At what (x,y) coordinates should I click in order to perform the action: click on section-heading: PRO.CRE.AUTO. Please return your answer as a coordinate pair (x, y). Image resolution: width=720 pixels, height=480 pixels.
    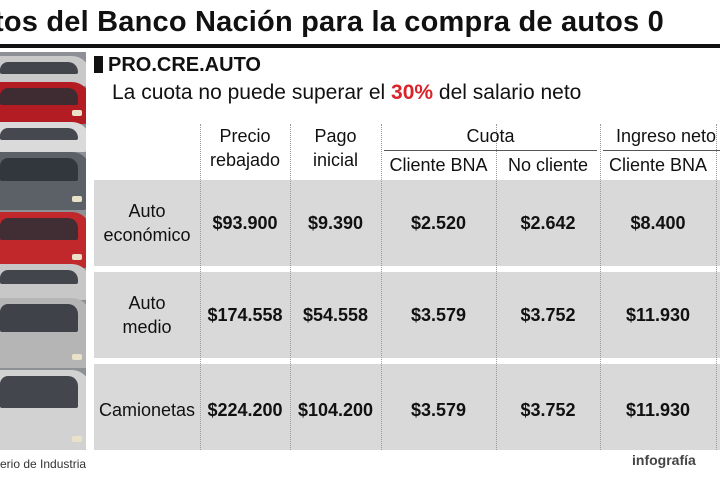
    Looking at the image, I should click on (177, 65).